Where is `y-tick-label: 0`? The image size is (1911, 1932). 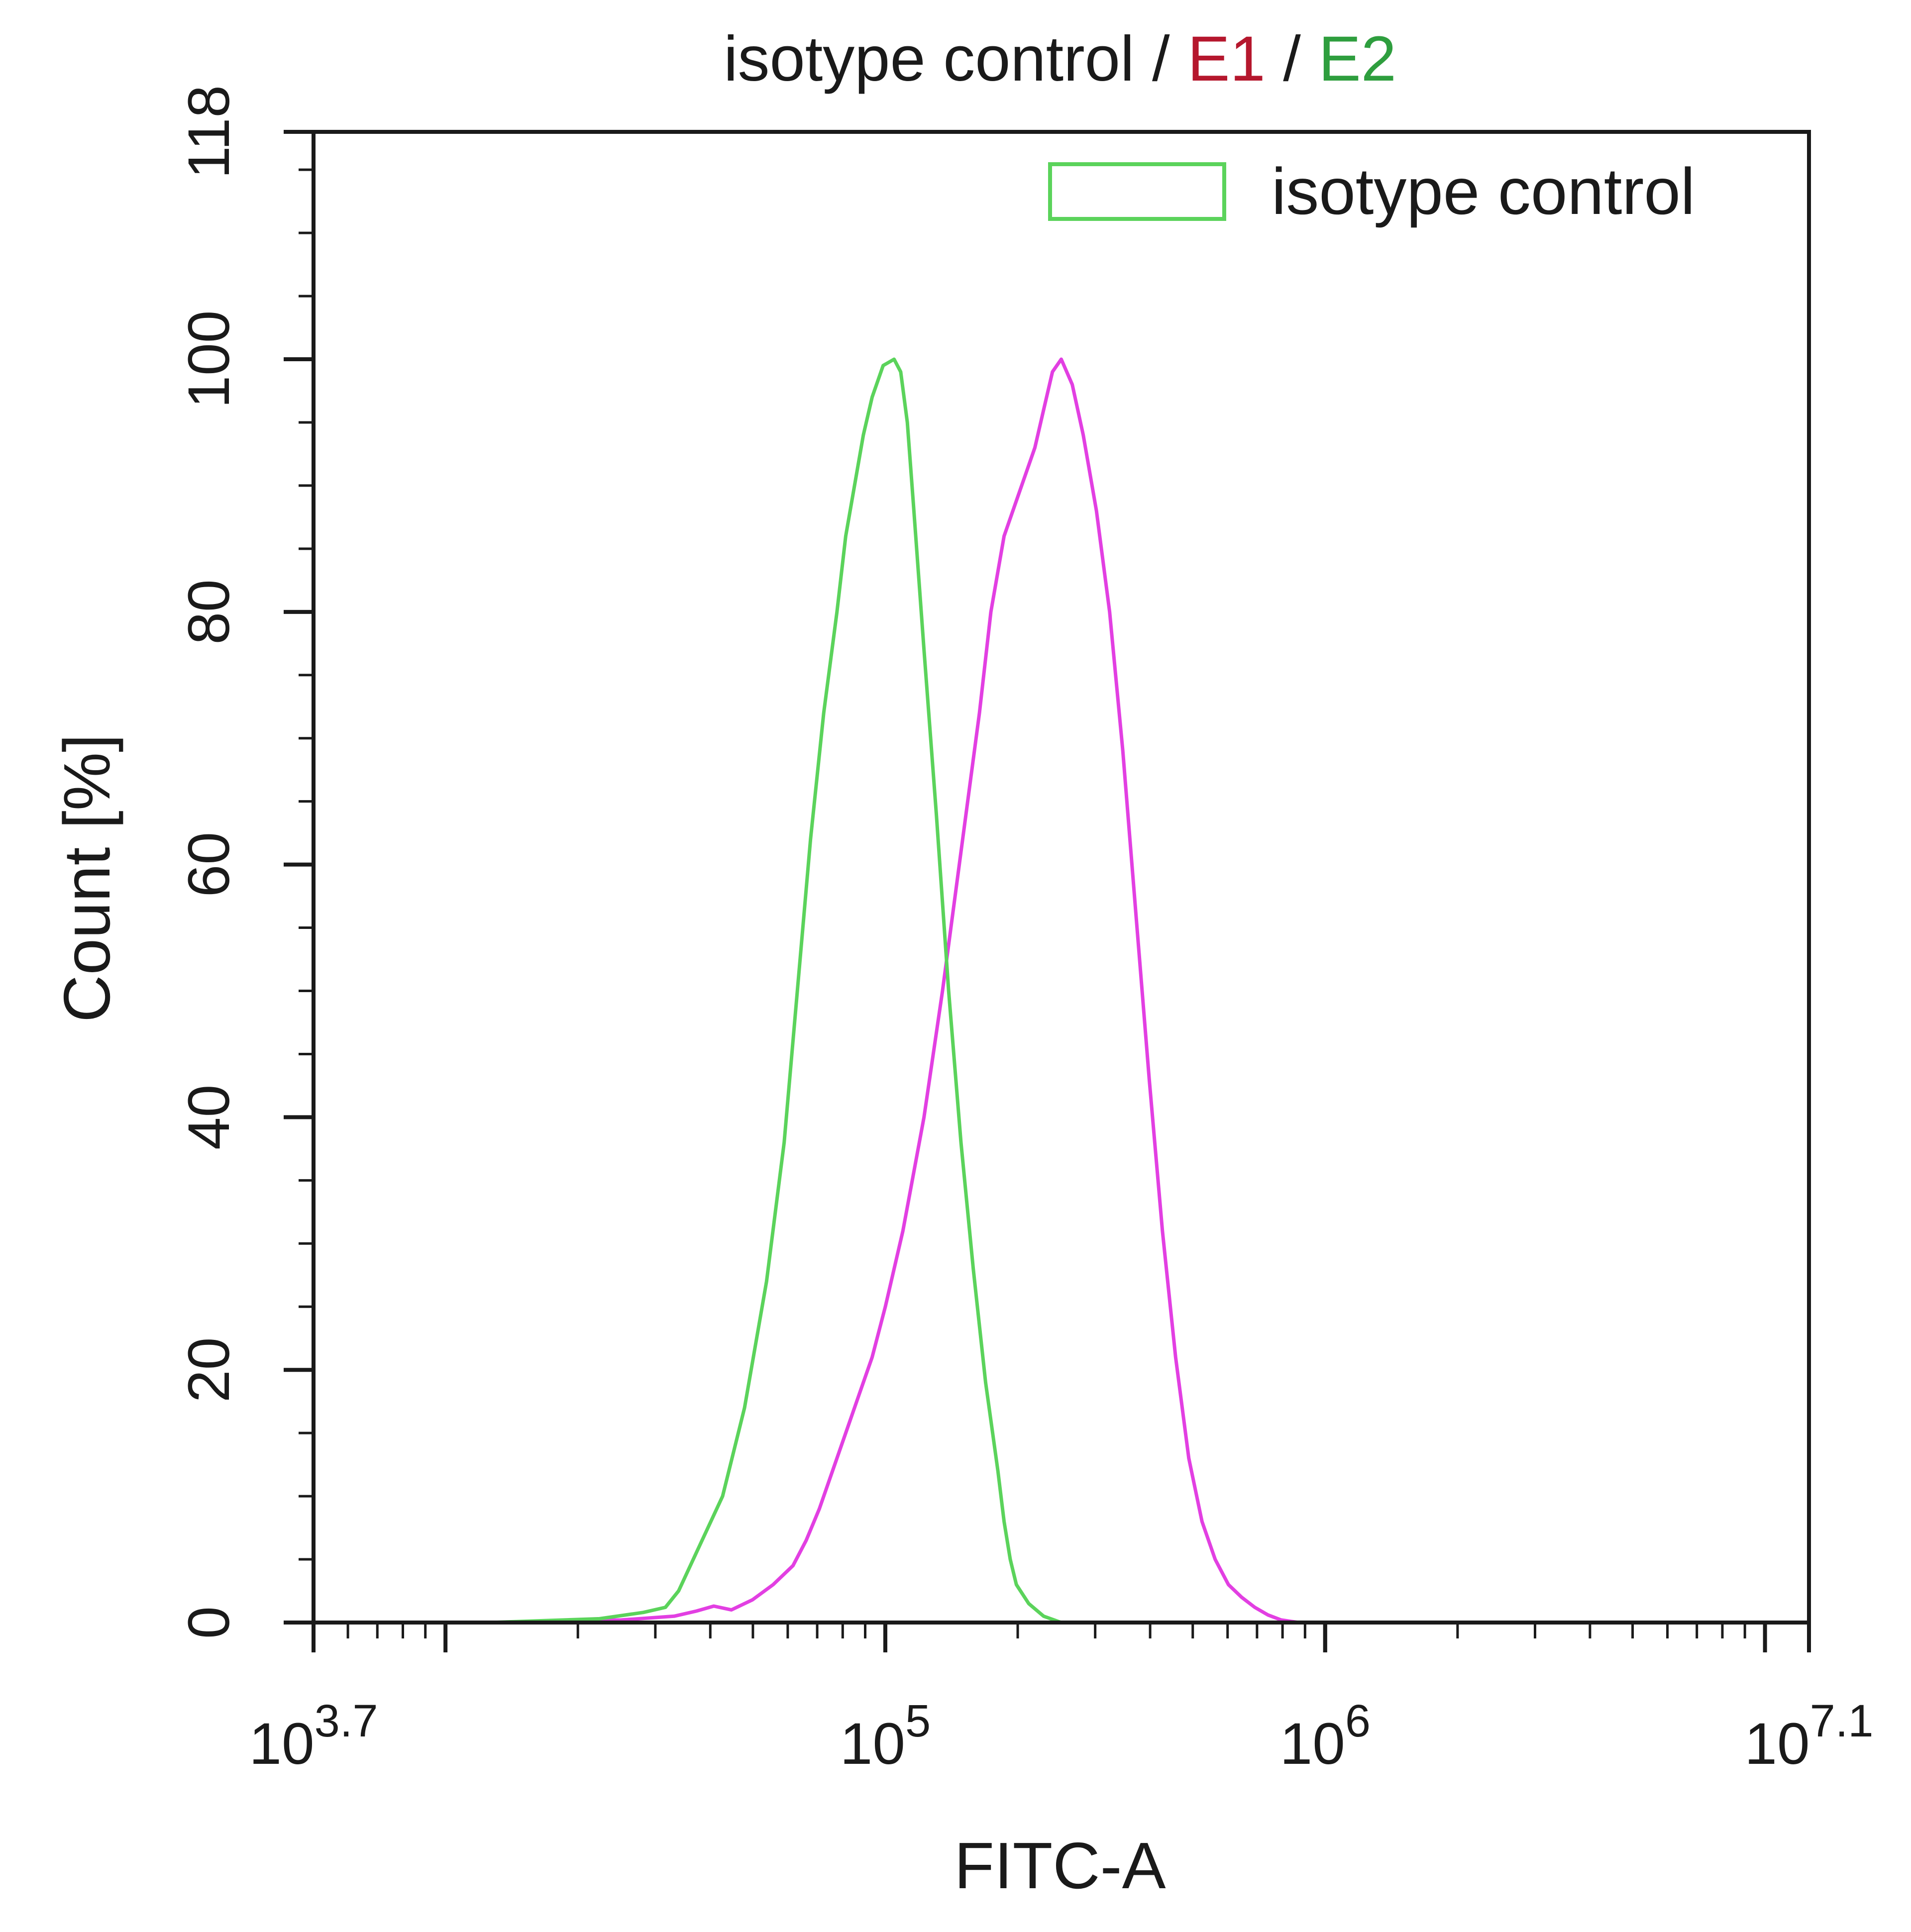
y-tick-label: 0 is located at coordinates (209, 1622).